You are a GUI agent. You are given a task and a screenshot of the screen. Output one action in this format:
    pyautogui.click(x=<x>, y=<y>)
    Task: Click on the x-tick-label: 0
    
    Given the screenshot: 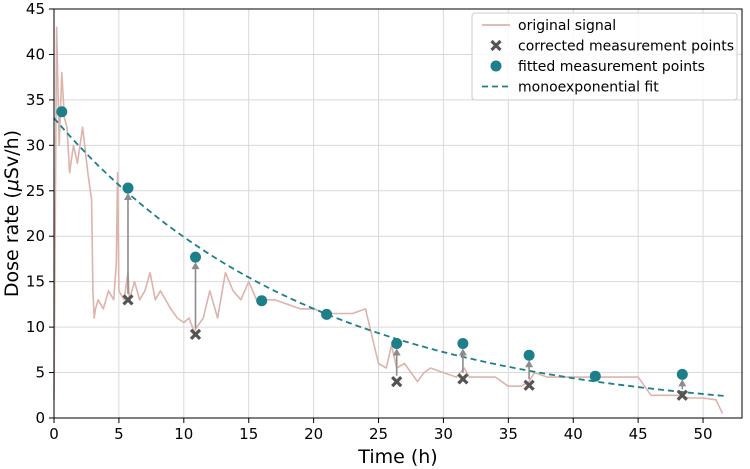 What is the action you would take?
    pyautogui.click(x=54, y=434)
    